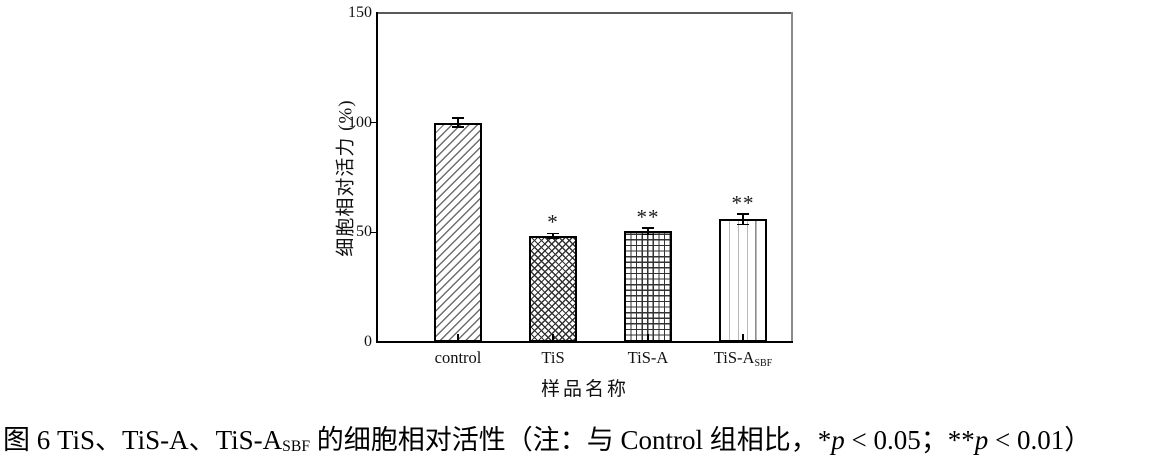 This screenshot has width=1149, height=472. Describe the element at coordinates (648, 286) in the screenshot. I see `bar-TiS-A` at that location.